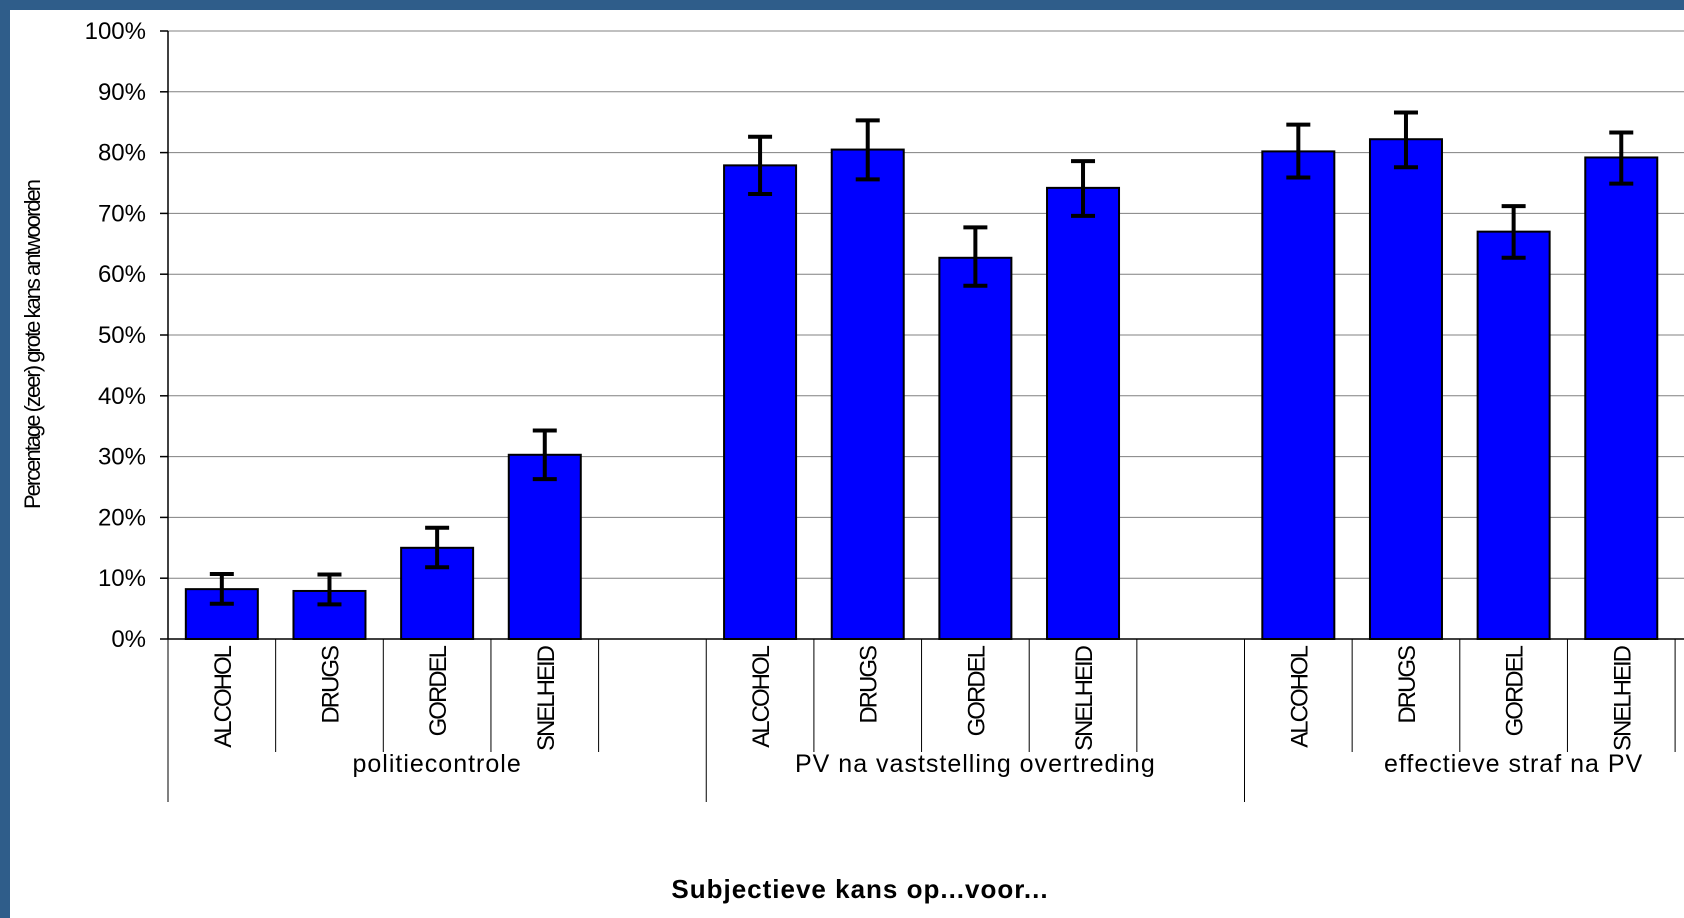  I want to click on y-tick-label: 20%, so click(122, 517).